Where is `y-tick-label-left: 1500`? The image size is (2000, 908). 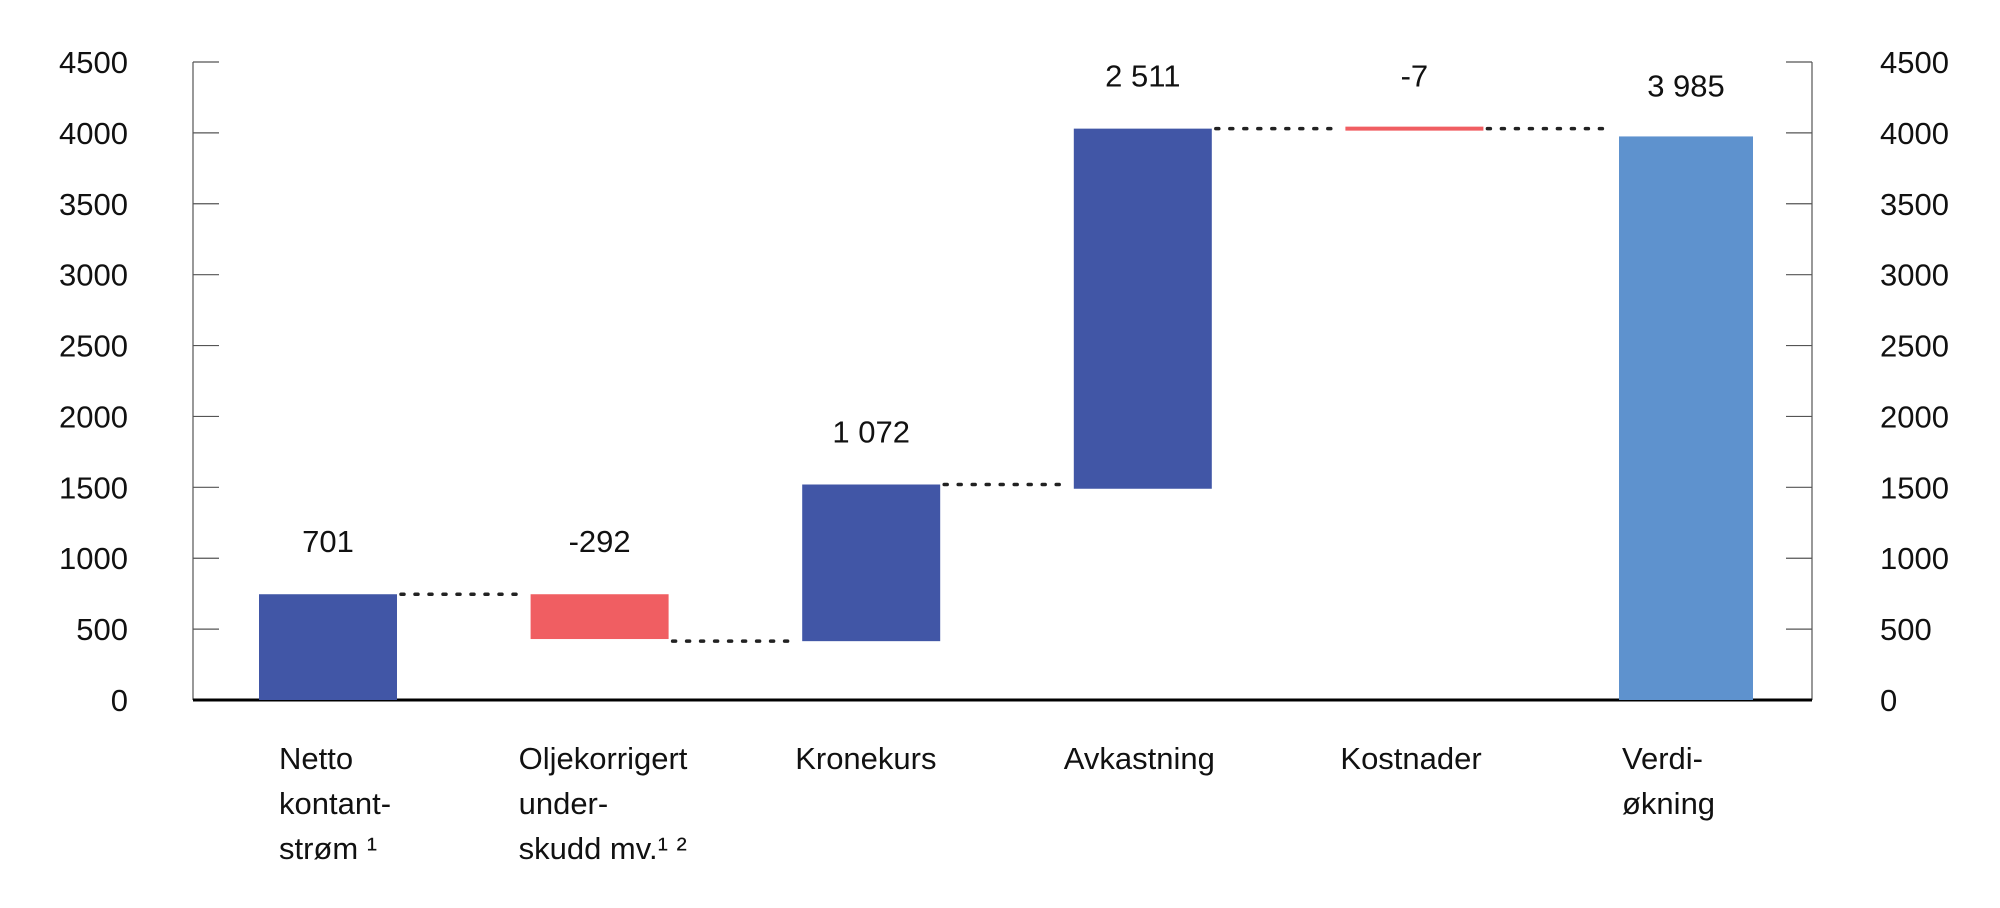 y-tick-label-left: 1500 is located at coordinates (93, 487).